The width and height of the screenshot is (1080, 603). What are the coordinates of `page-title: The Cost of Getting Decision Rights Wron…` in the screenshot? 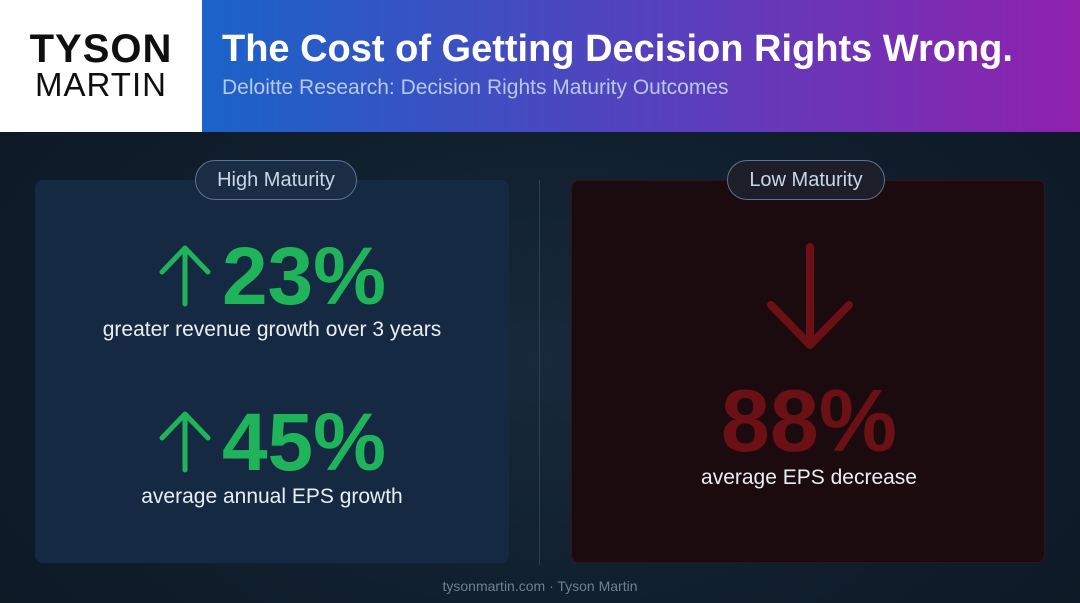 It's located at (617, 49).